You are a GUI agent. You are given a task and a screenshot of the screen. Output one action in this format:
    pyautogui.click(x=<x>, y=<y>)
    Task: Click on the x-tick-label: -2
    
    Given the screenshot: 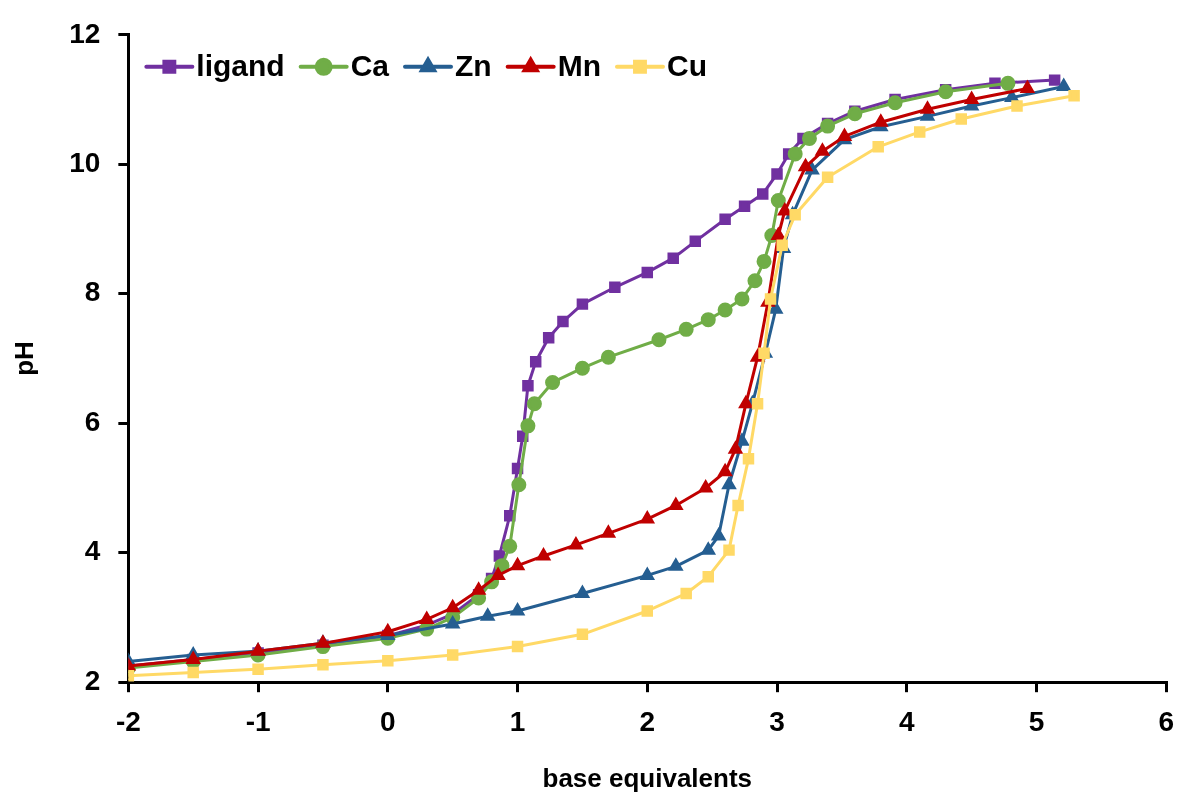 What is the action you would take?
    pyautogui.click(x=128, y=721)
    